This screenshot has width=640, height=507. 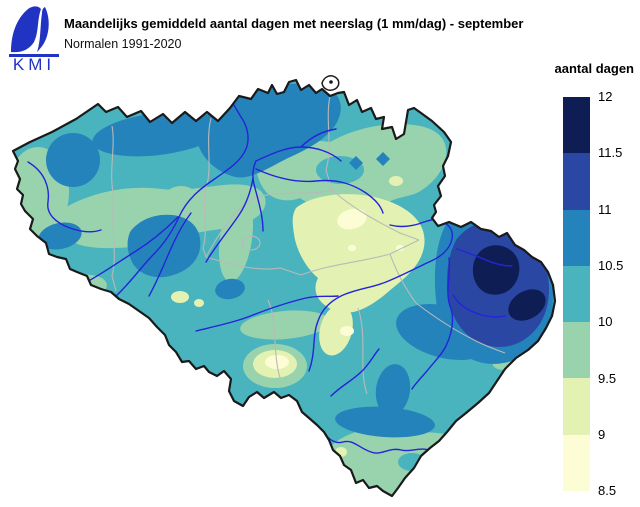 What do you see at coordinates (607, 491) in the screenshot?
I see `legend-tick-label: 8.5` at bounding box center [607, 491].